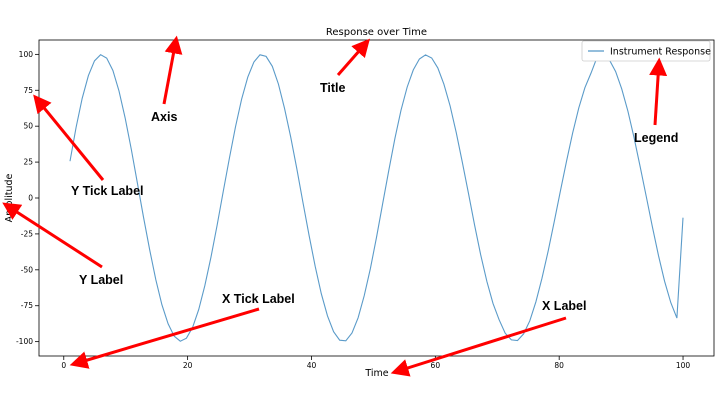 The width and height of the screenshot is (720, 405). Describe the element at coordinates (9, 198) in the screenshot. I see `y-axis-label: Amplitude` at that location.